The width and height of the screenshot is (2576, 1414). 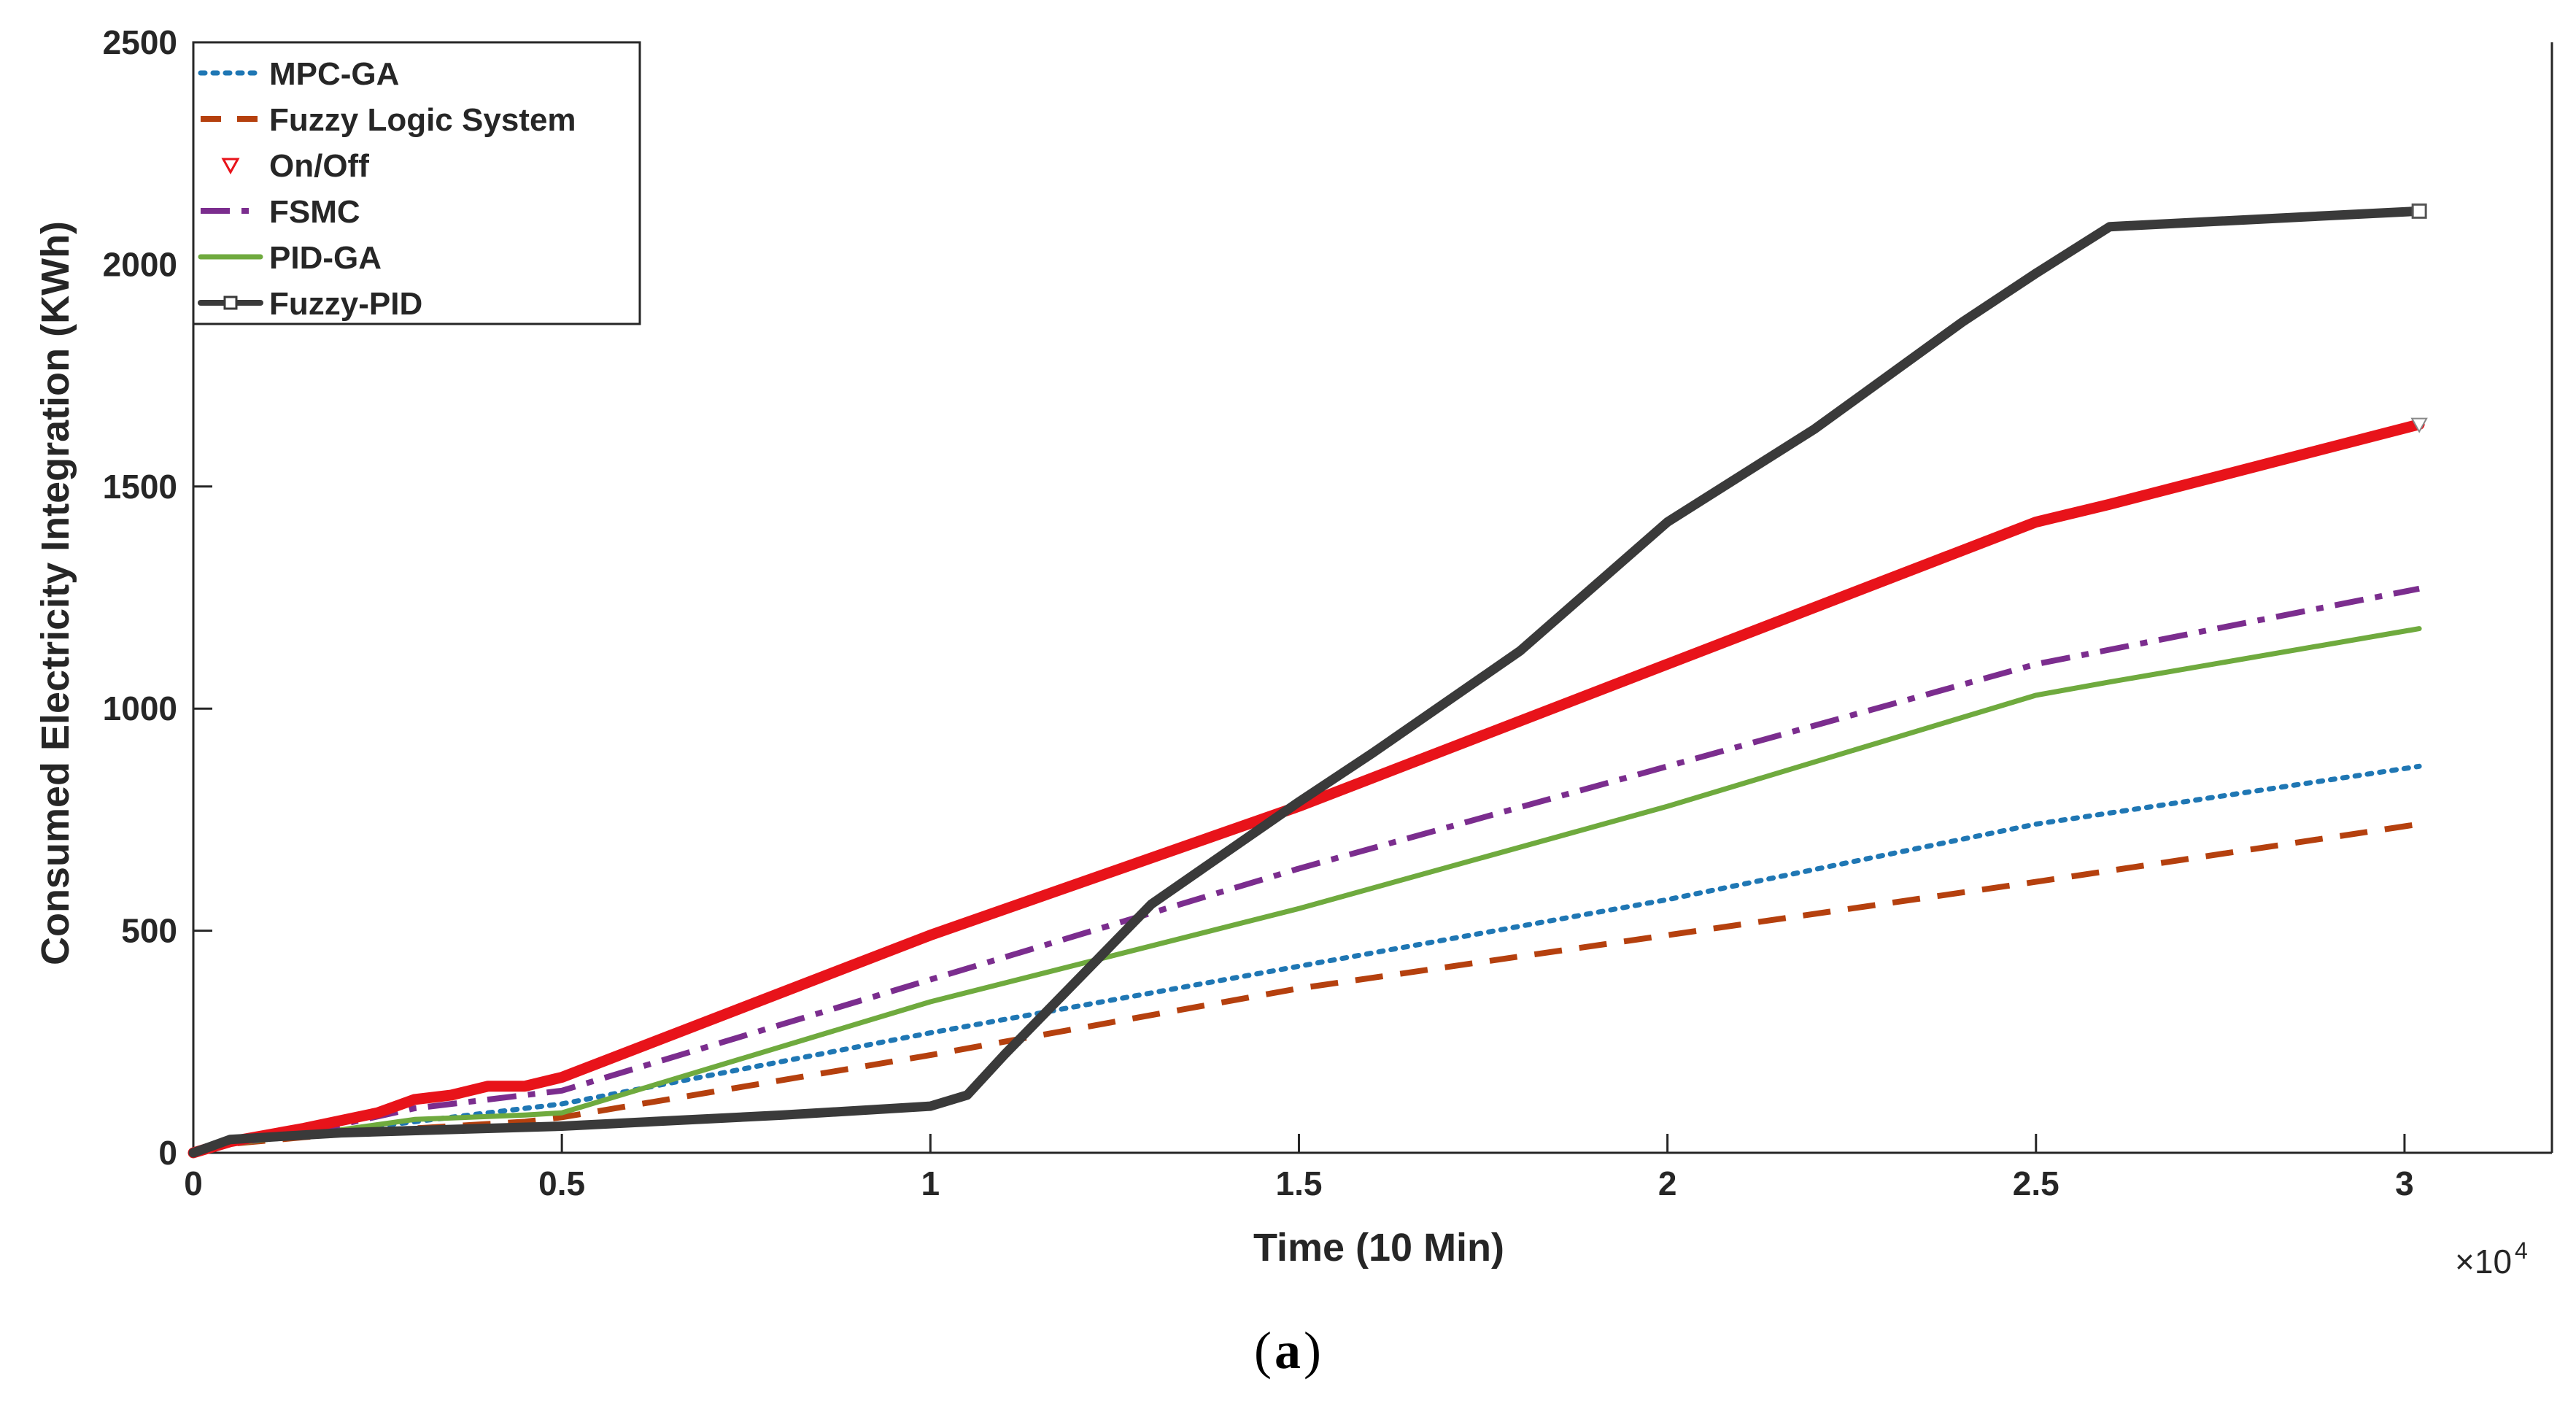 I want to click on legend-label: Fuzzy Logic System, so click(x=422, y=120).